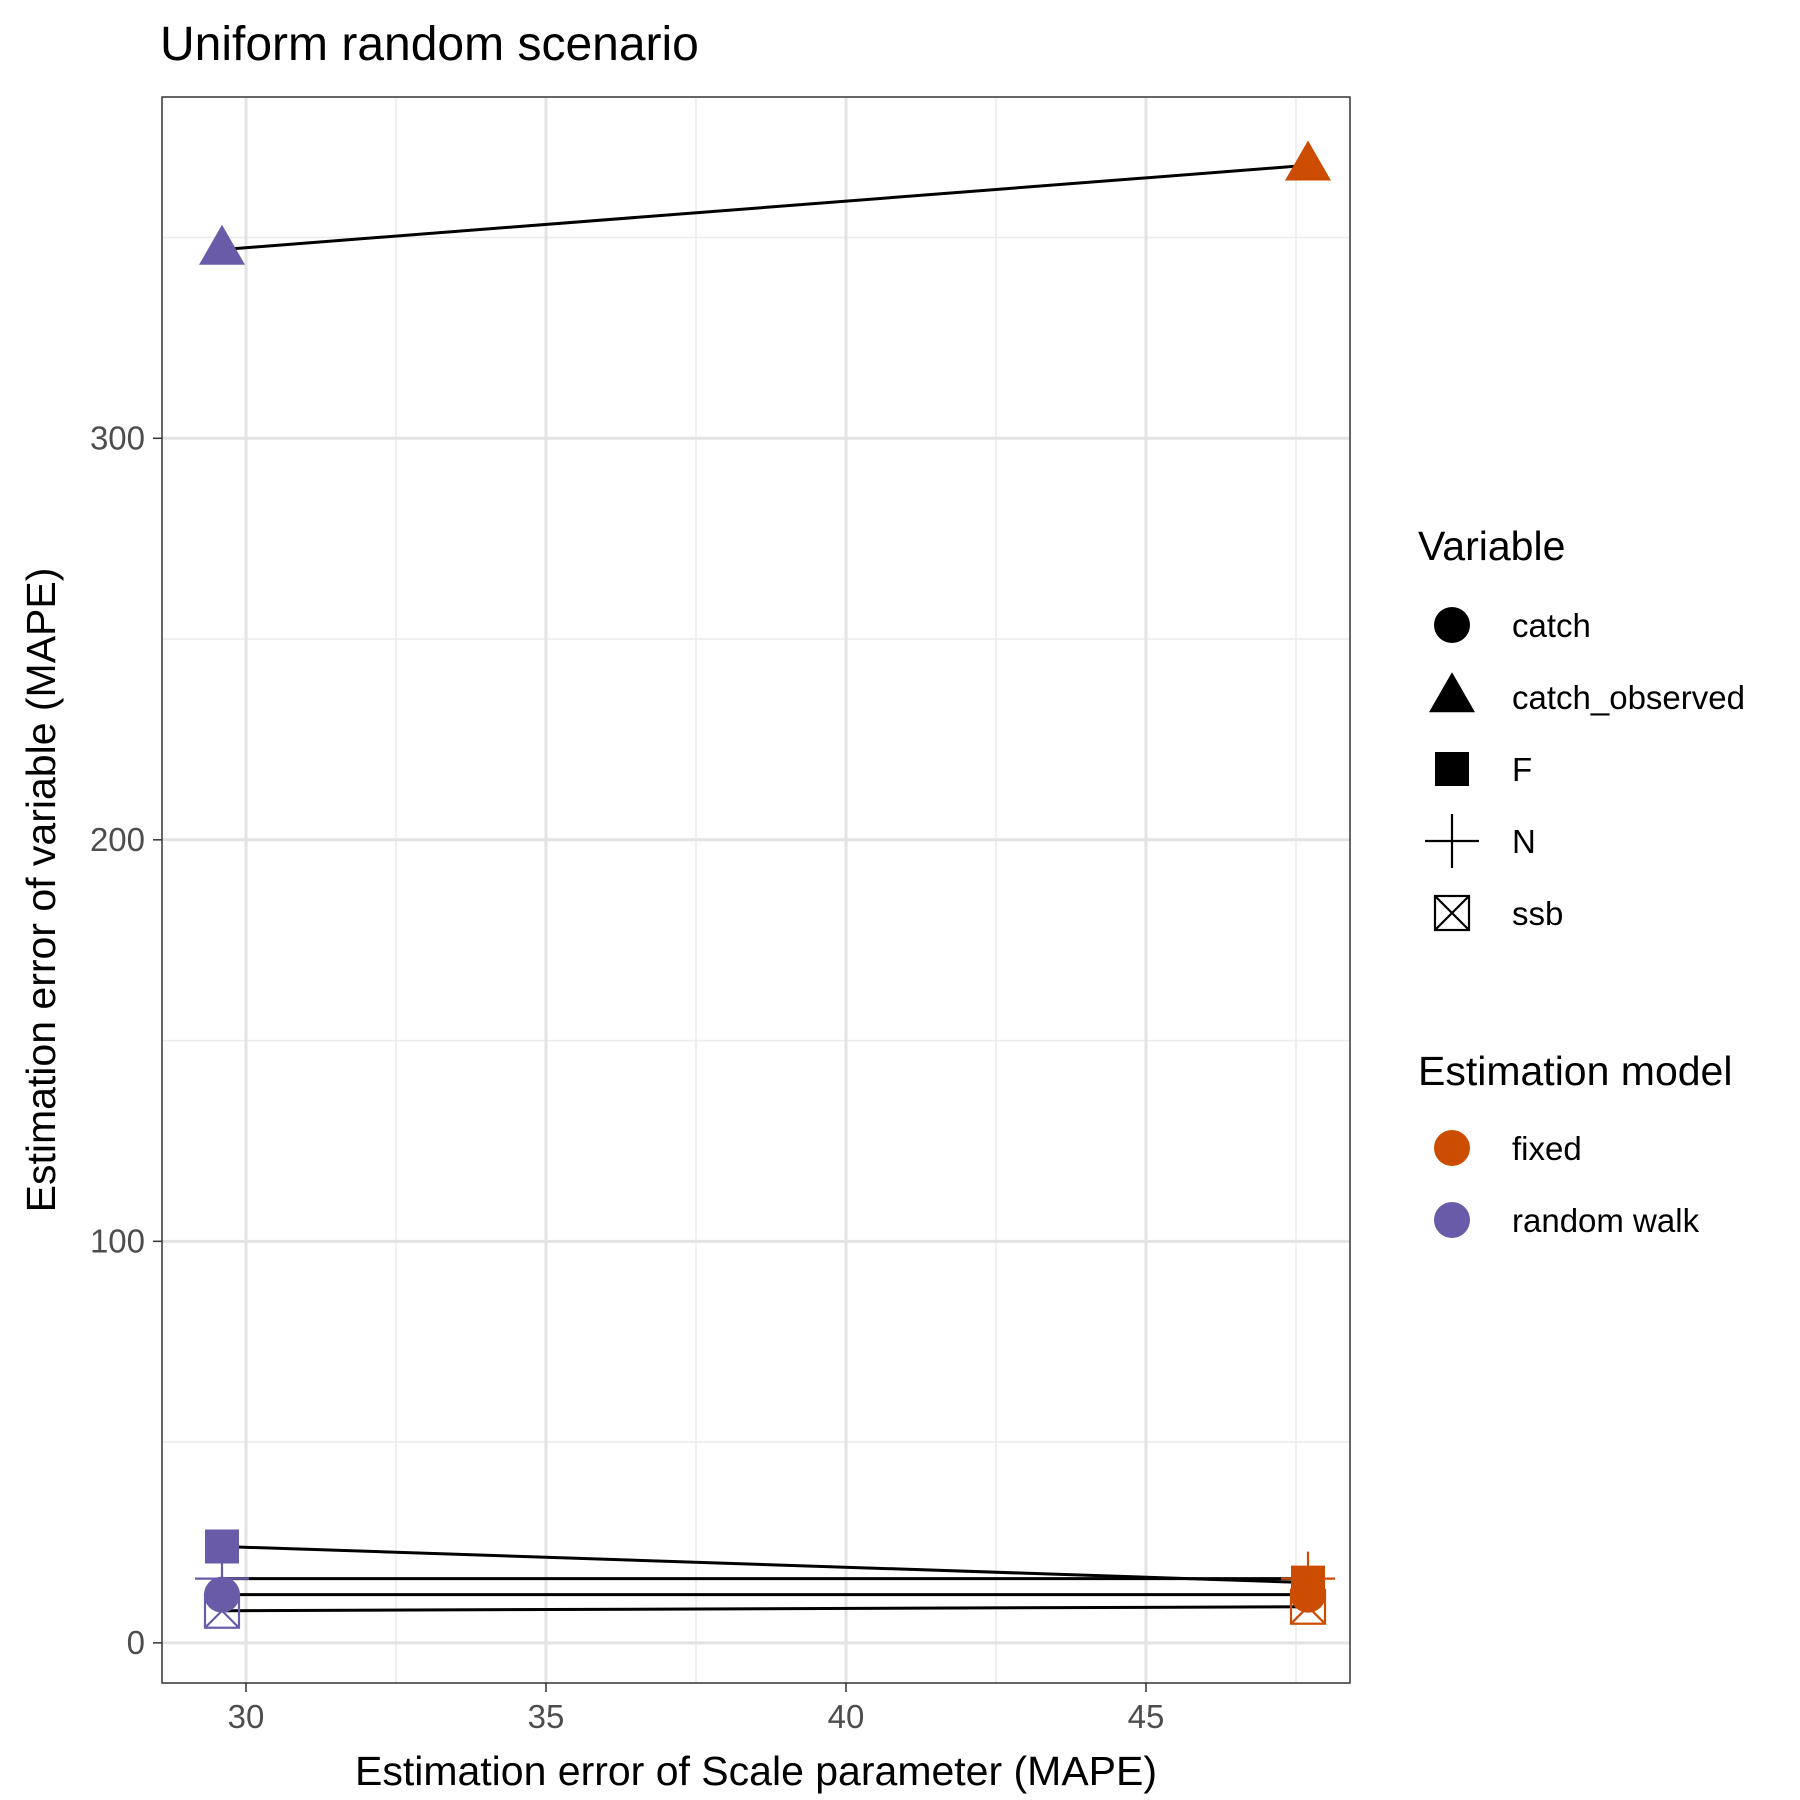 The image size is (1800, 1800). I want to click on y-axis: 0 100 200 300, so click(126, 1040).